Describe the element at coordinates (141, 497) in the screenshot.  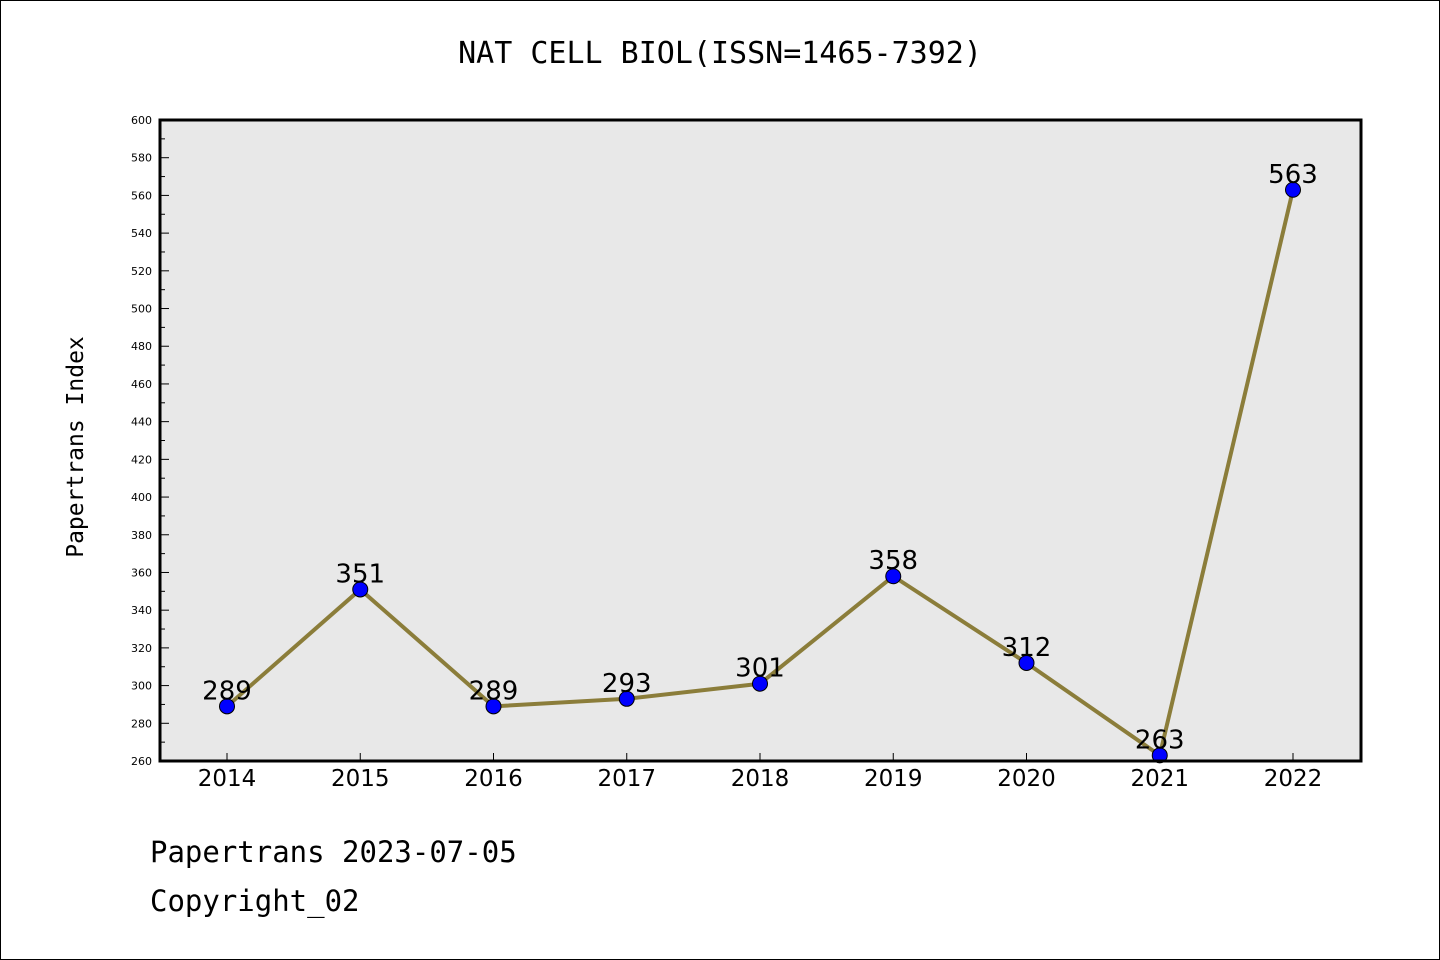
I see `y-tick-label: 400` at that location.